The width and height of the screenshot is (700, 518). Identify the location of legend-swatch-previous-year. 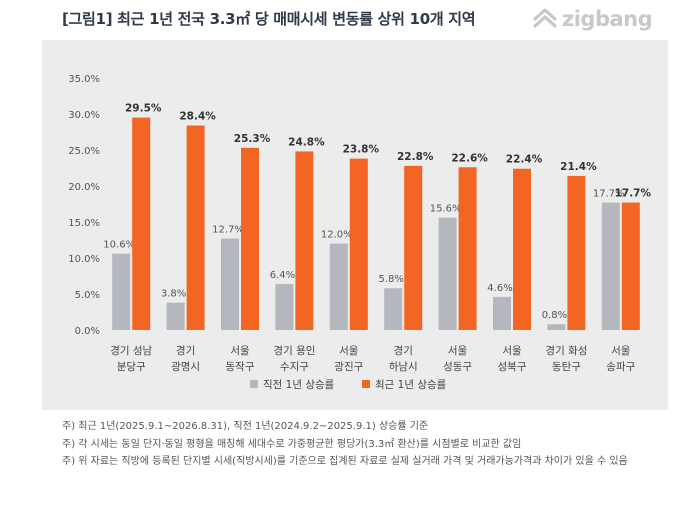
(254, 384).